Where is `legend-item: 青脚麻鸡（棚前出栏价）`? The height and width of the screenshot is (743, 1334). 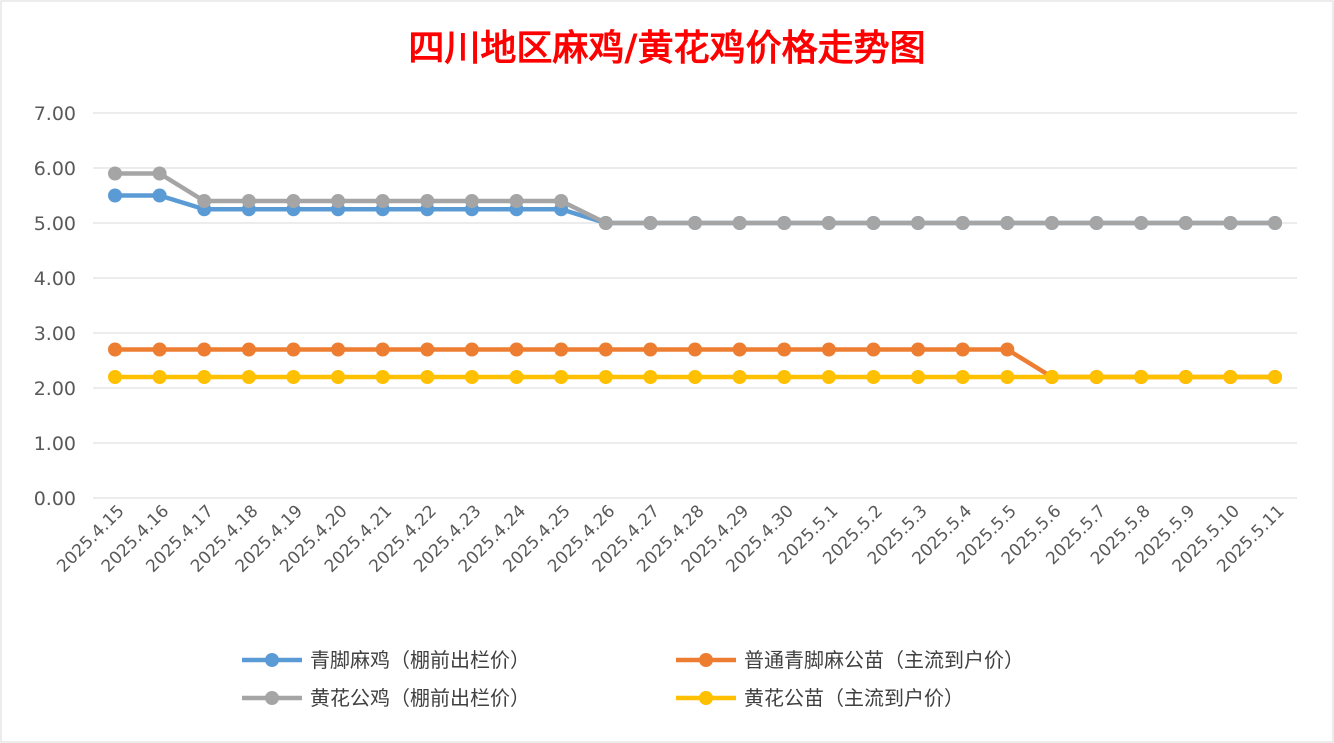
legend-item: 青脚麻鸡（棚前出栏价） is located at coordinates (386, 660).